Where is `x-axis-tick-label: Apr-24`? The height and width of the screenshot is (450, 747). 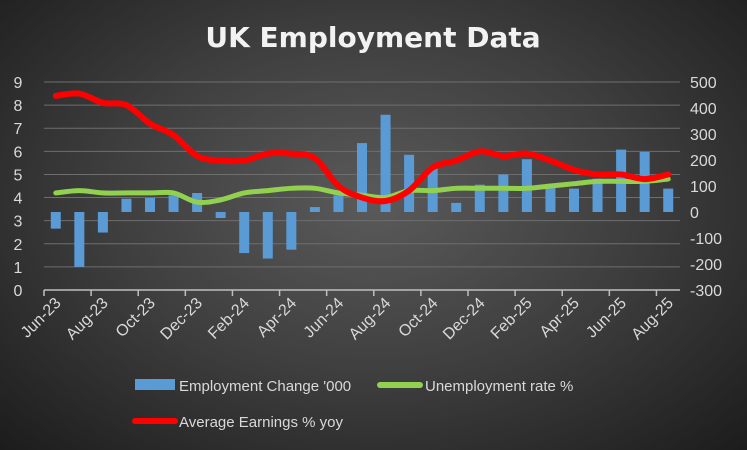
x-axis-tick-label: Apr-24 is located at coordinates (277, 318).